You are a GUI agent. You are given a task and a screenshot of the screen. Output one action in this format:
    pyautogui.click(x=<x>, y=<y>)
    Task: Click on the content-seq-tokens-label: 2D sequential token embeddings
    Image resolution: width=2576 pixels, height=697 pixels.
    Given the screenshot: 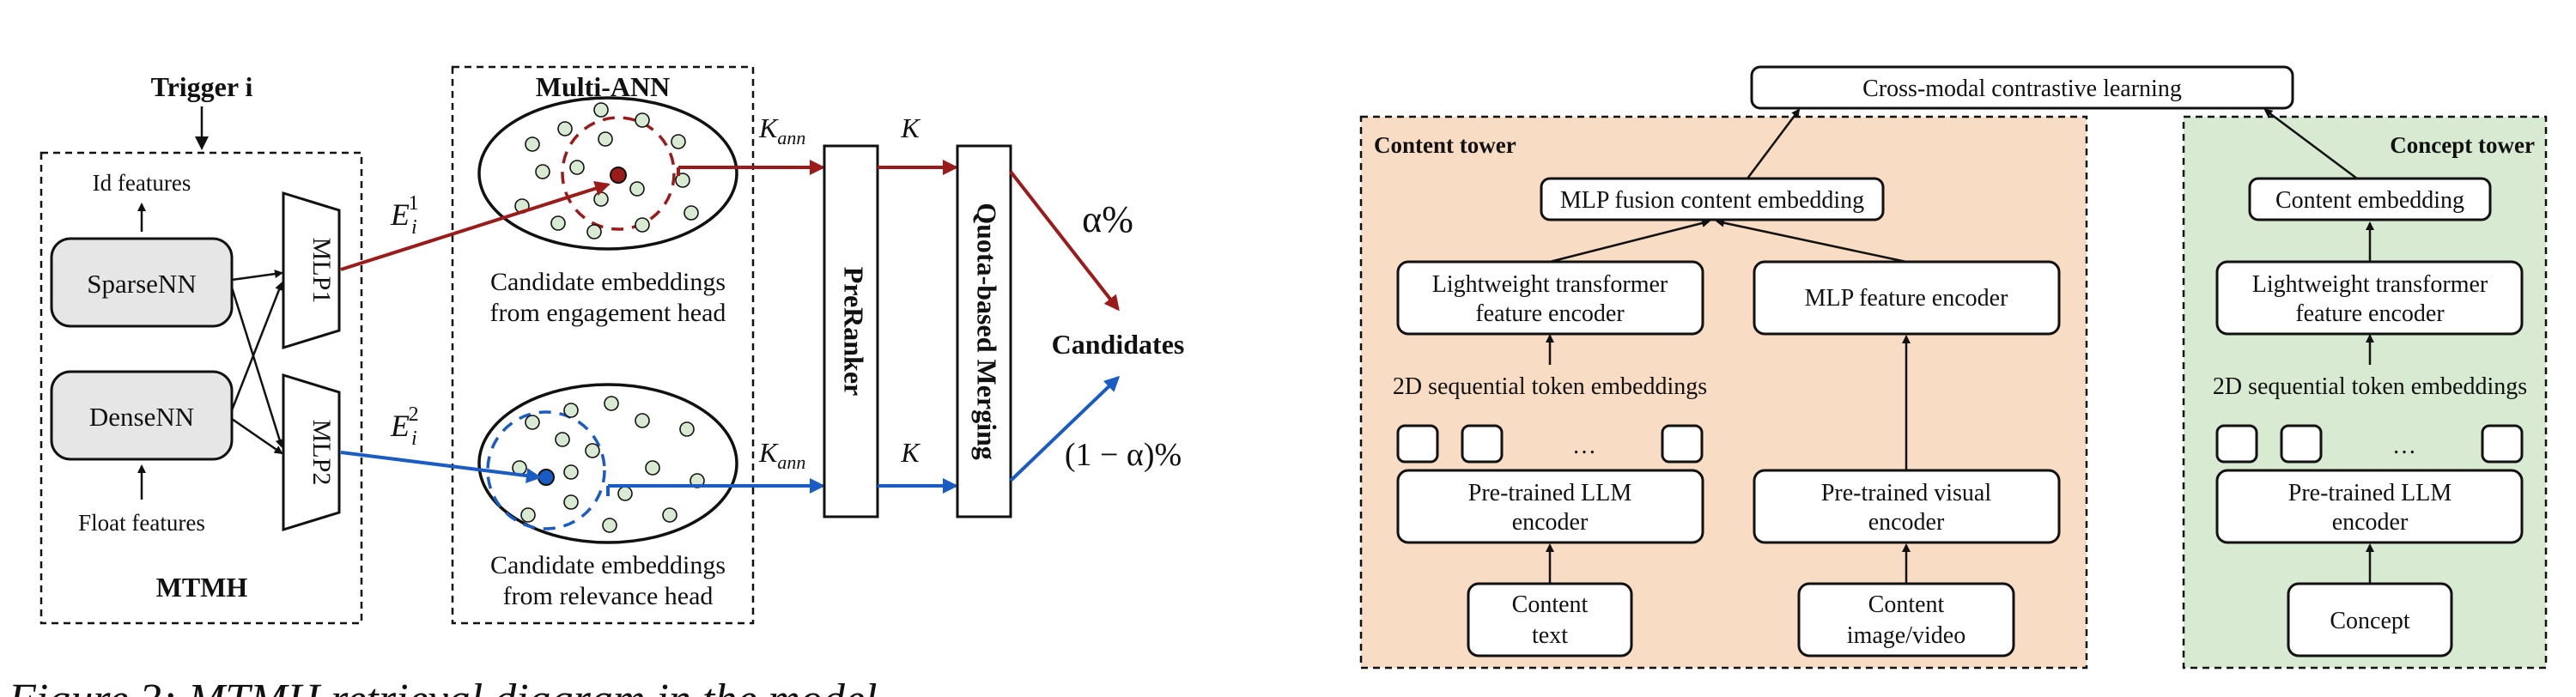 What is the action you would take?
    pyautogui.click(x=1550, y=386)
    